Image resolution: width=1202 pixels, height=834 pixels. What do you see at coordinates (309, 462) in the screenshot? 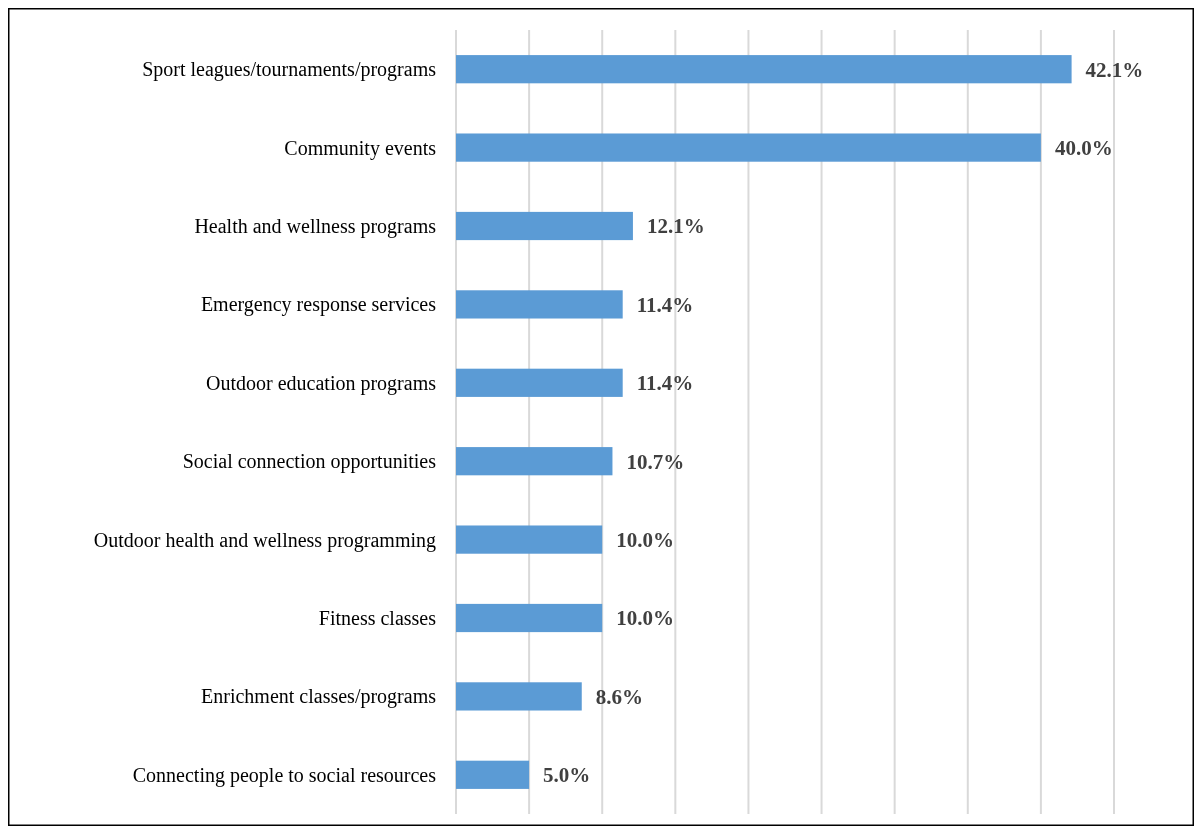
I see `y-tick-label: Social connection opportunities` at bounding box center [309, 462].